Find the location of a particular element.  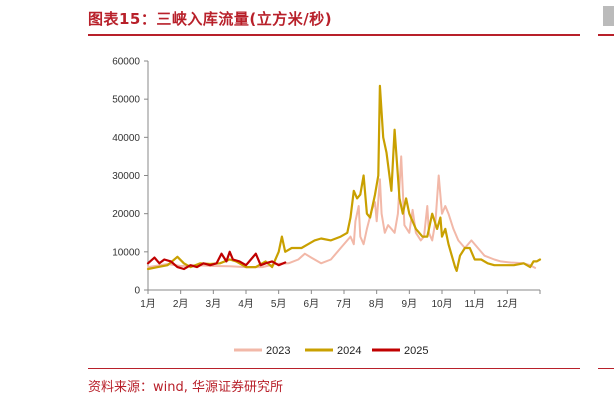

bottom-rule is located at coordinates (334, 368).